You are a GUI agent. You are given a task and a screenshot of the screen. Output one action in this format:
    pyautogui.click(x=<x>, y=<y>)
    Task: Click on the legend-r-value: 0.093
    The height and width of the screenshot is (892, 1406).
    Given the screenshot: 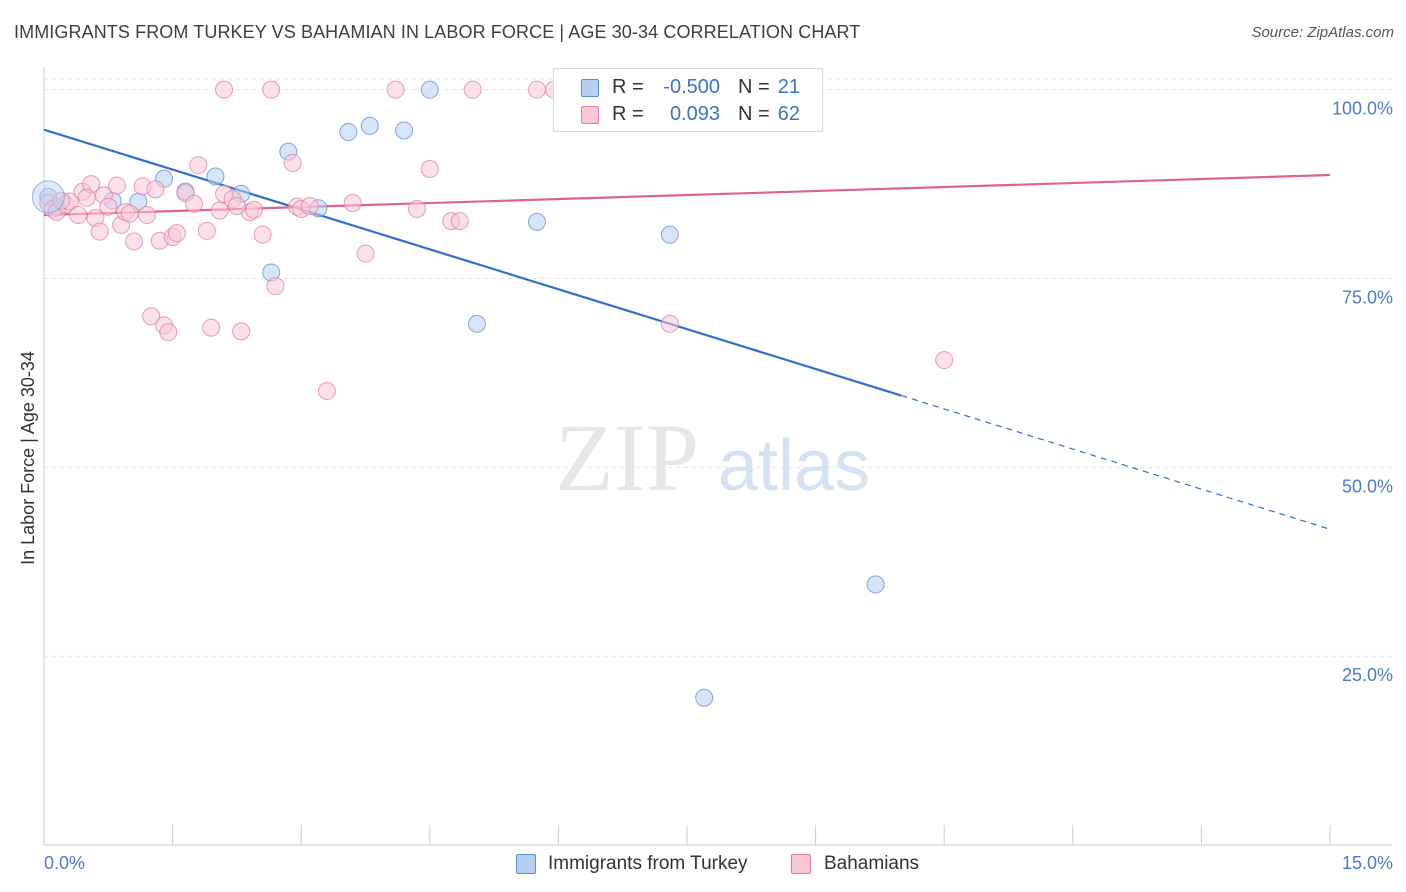 What is the action you would take?
    pyautogui.click(x=694, y=114)
    